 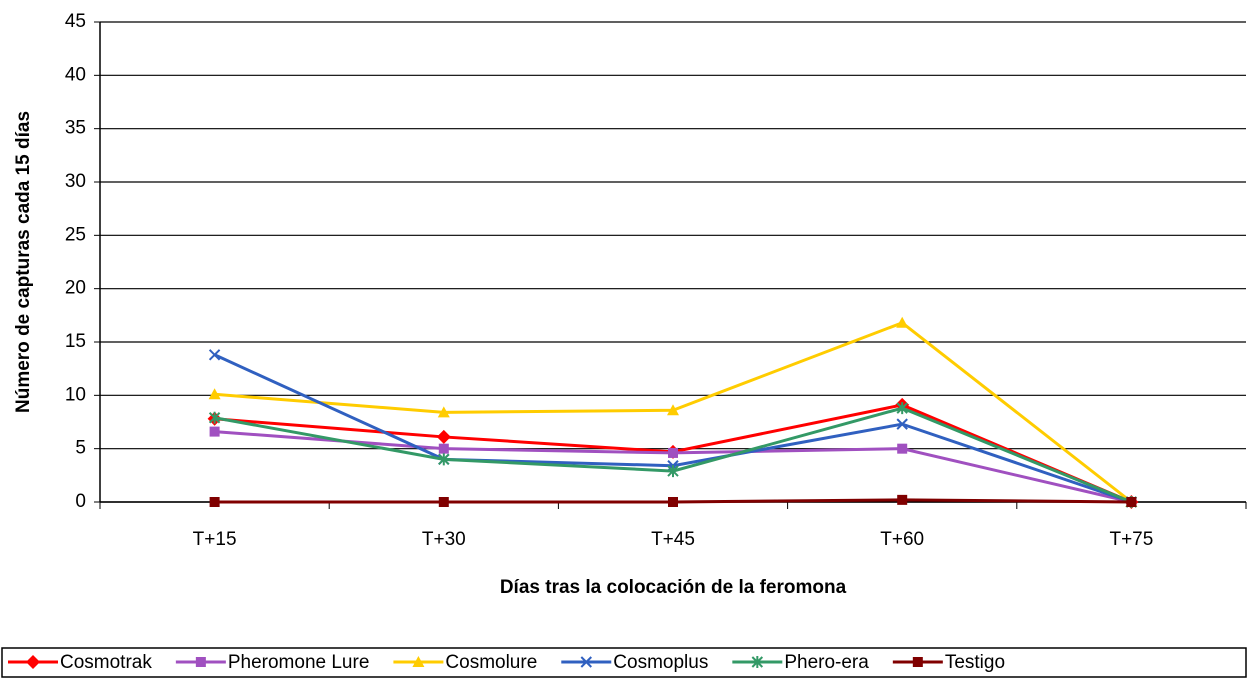 I want to click on x-tick-label: T+60, so click(x=902, y=539).